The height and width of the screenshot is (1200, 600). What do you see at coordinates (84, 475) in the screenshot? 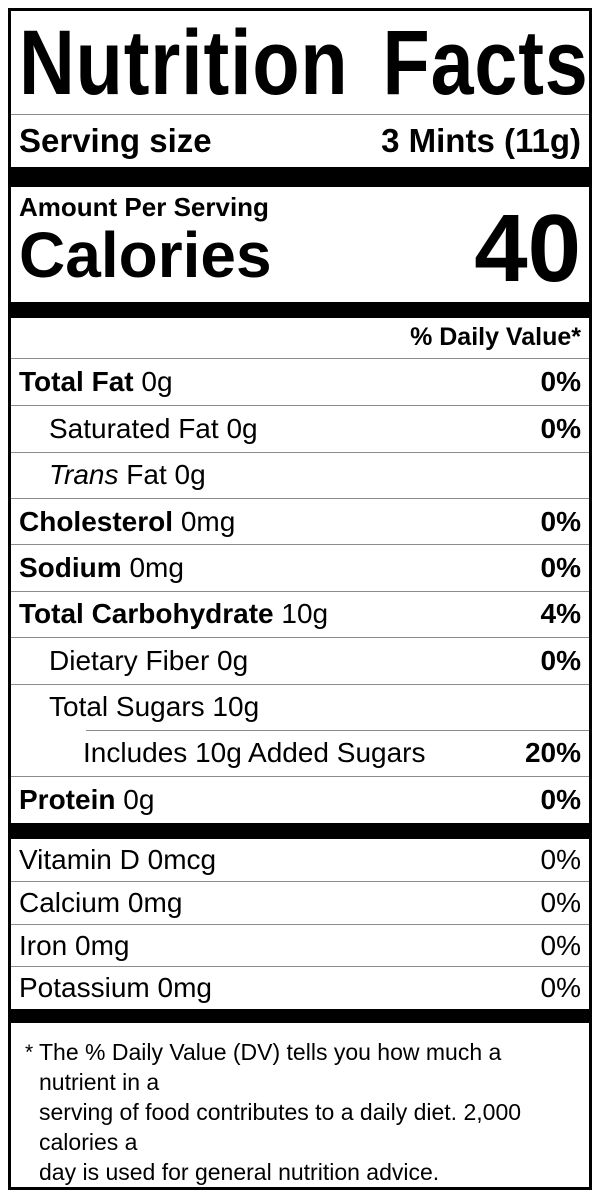
I see `nutrient-name-italic: Trans` at bounding box center [84, 475].